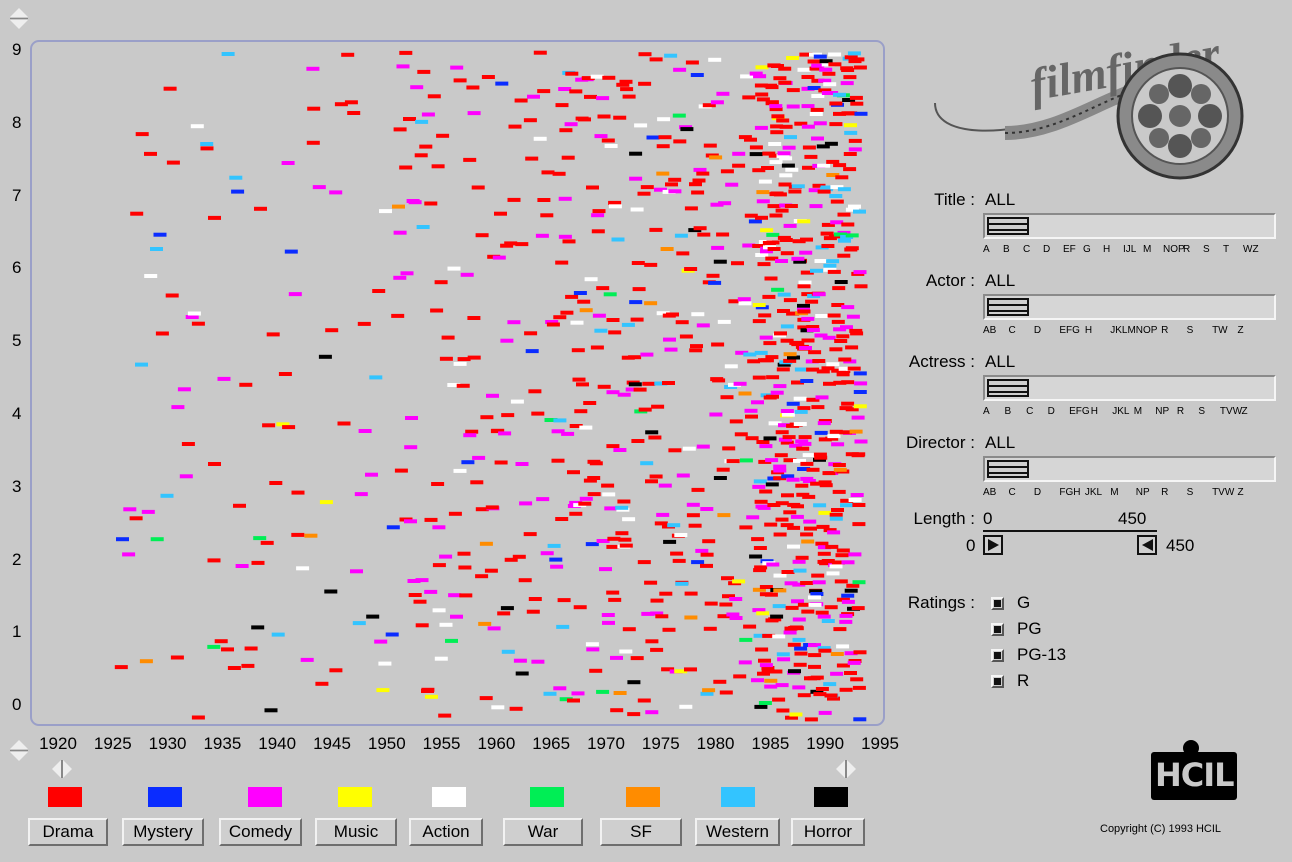  What do you see at coordinates (846, 769) in the screenshot?
I see `x-axis-pan-right-handle` at bounding box center [846, 769].